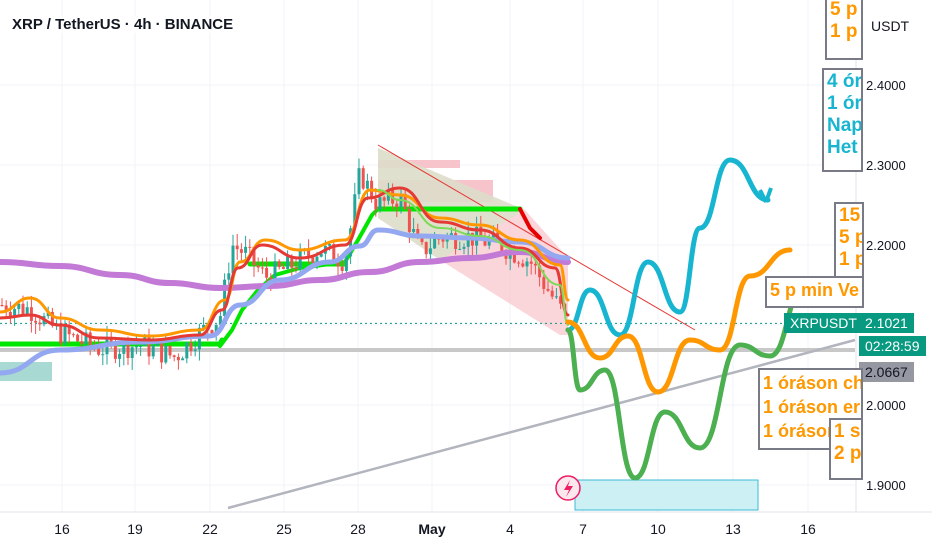 The height and width of the screenshot is (550, 932). I want to click on x-tick-label: 28, so click(358, 529).